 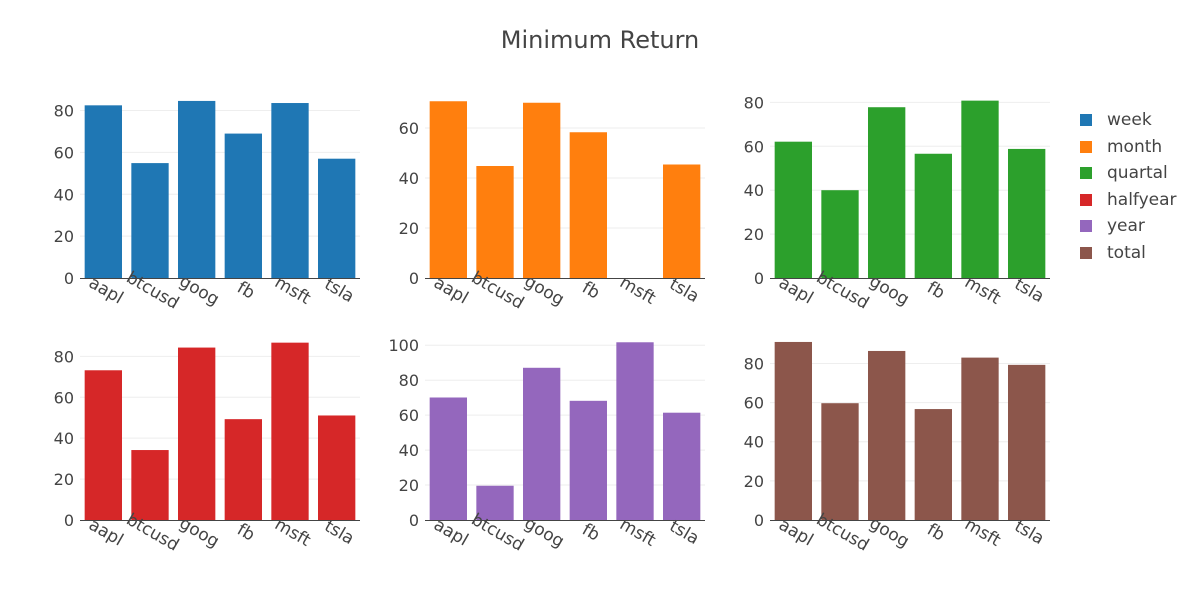 What do you see at coordinates (290, 190) in the screenshot?
I see `bar-week-msft` at bounding box center [290, 190].